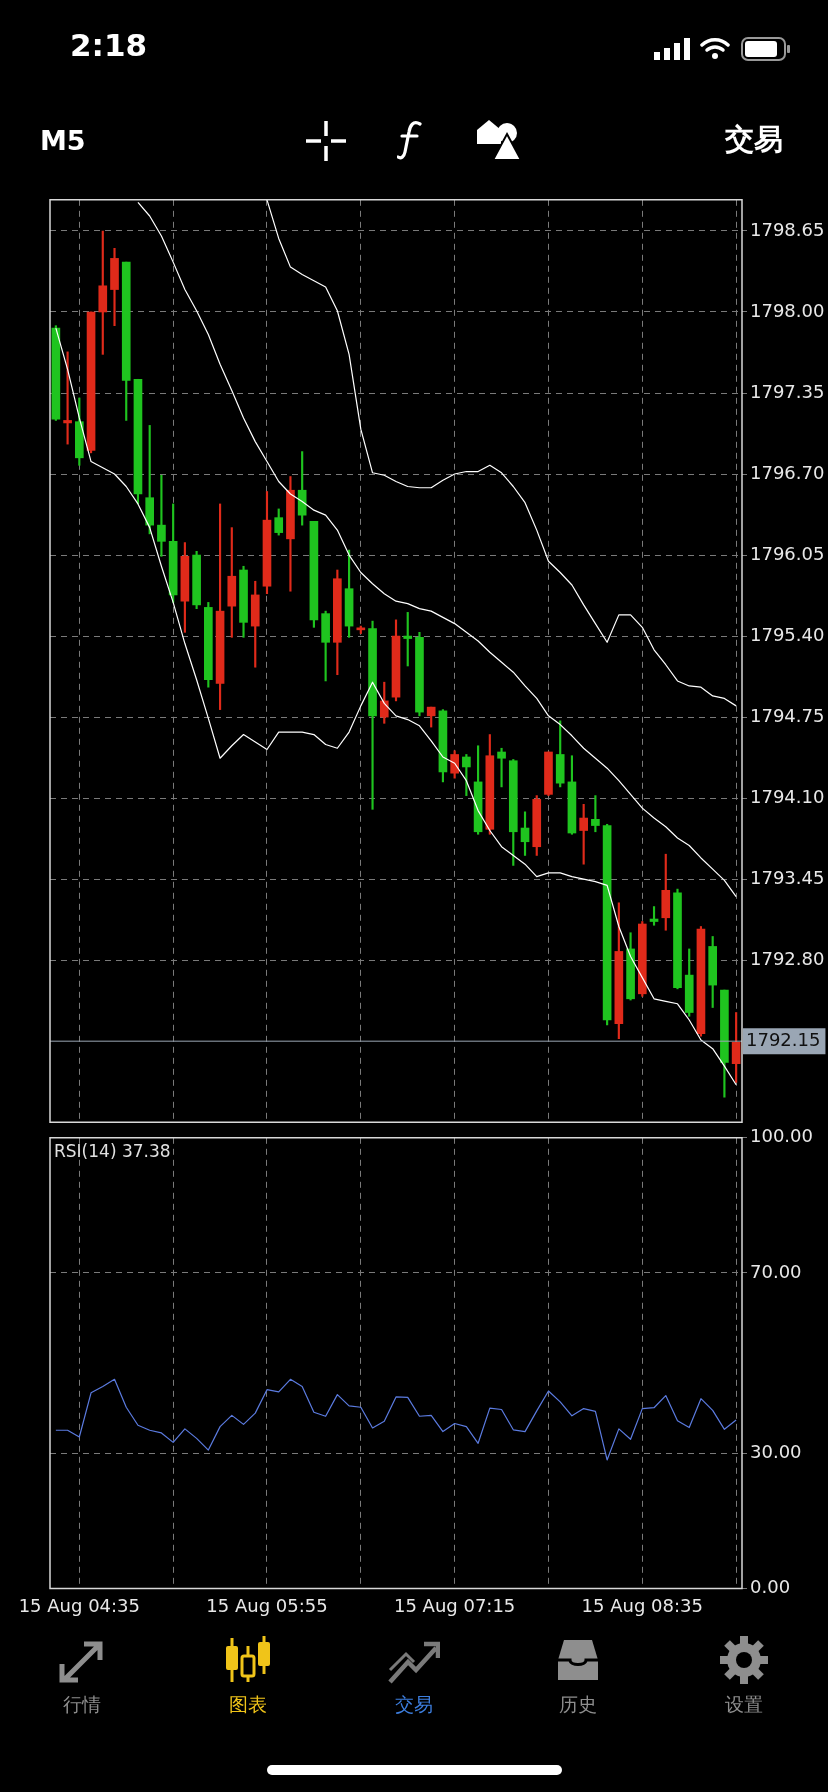 This screenshot has height=1792, width=828. Describe the element at coordinates (787, 391) in the screenshot. I see `y-tick-label: 1797.35` at that location.